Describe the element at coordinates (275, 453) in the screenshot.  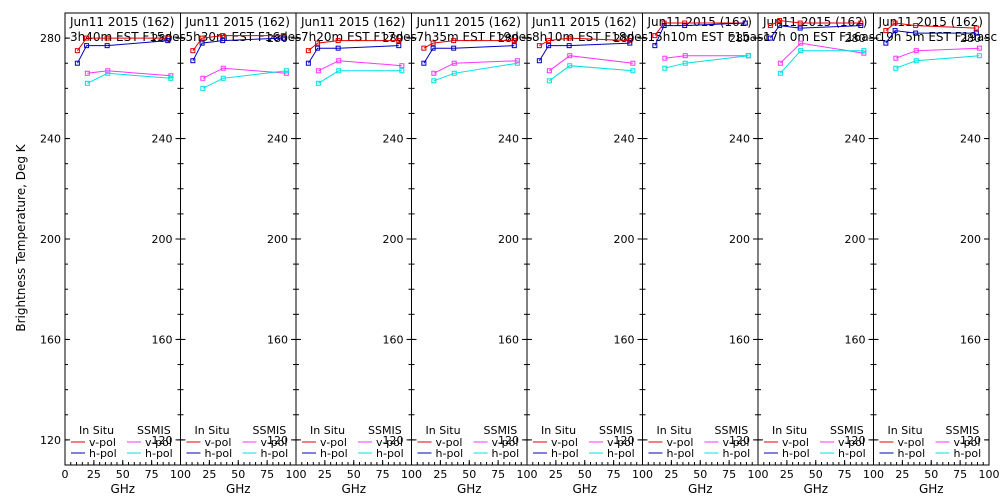
I see `legend-ssmis-hpol-label: h-pol` at that location.